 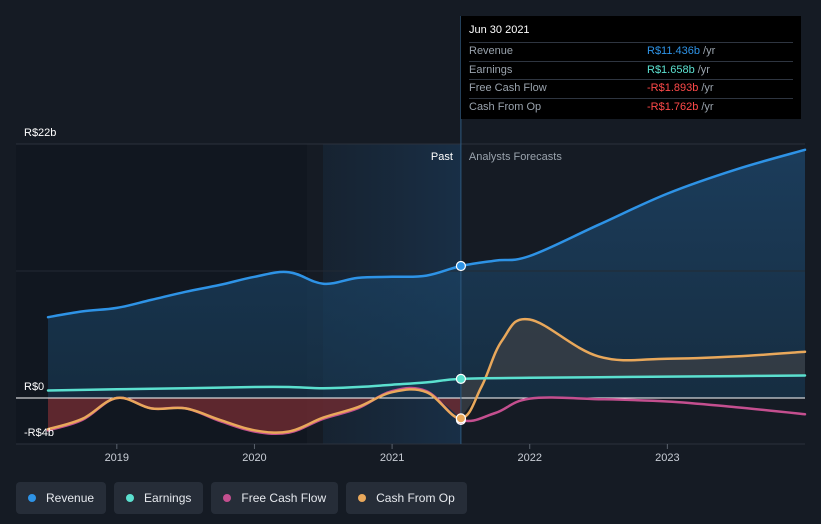 I want to click on y-tick-label: R$22b, so click(x=40, y=133).